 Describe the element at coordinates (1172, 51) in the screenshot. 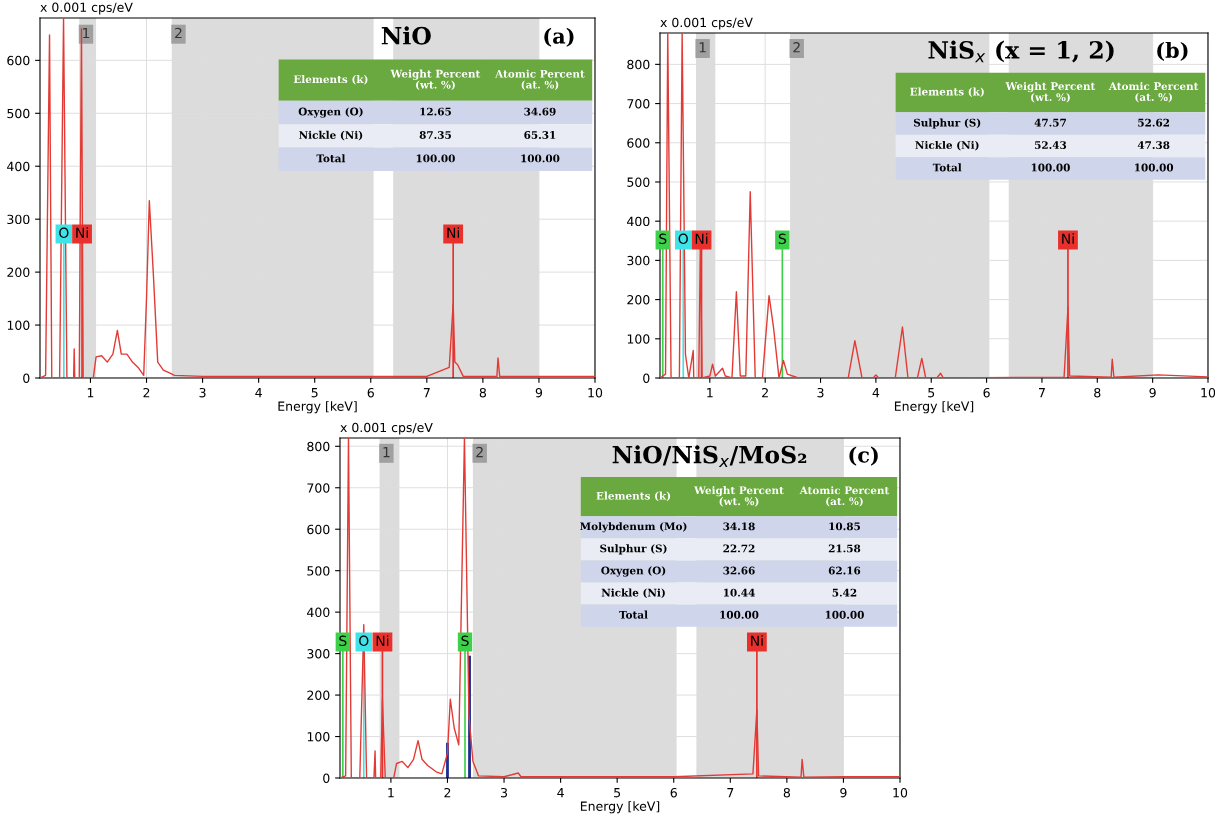

I see `chart-subtitle: (b)` at that location.